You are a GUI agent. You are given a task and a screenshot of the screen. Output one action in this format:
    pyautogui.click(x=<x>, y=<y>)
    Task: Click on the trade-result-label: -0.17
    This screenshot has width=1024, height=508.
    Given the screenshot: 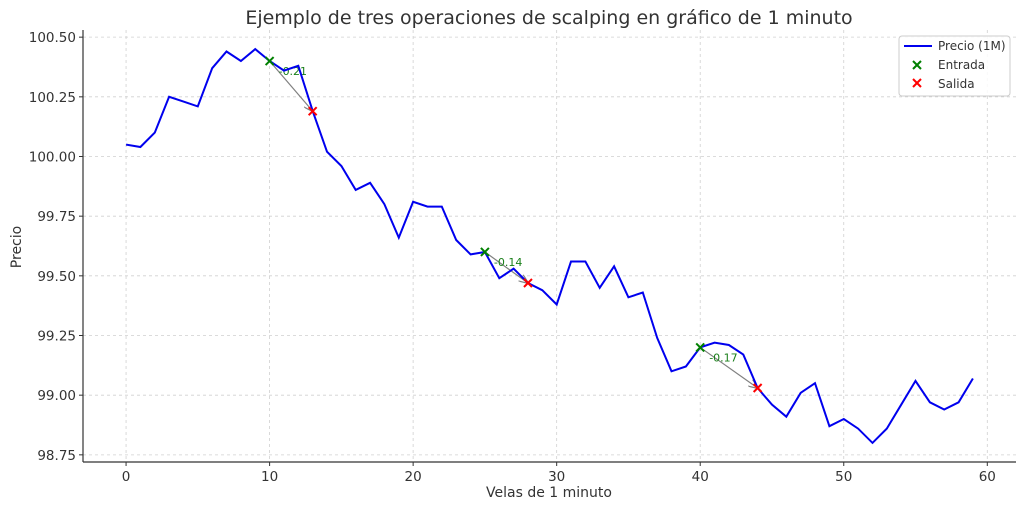 What is the action you would take?
    pyautogui.click(x=723, y=357)
    